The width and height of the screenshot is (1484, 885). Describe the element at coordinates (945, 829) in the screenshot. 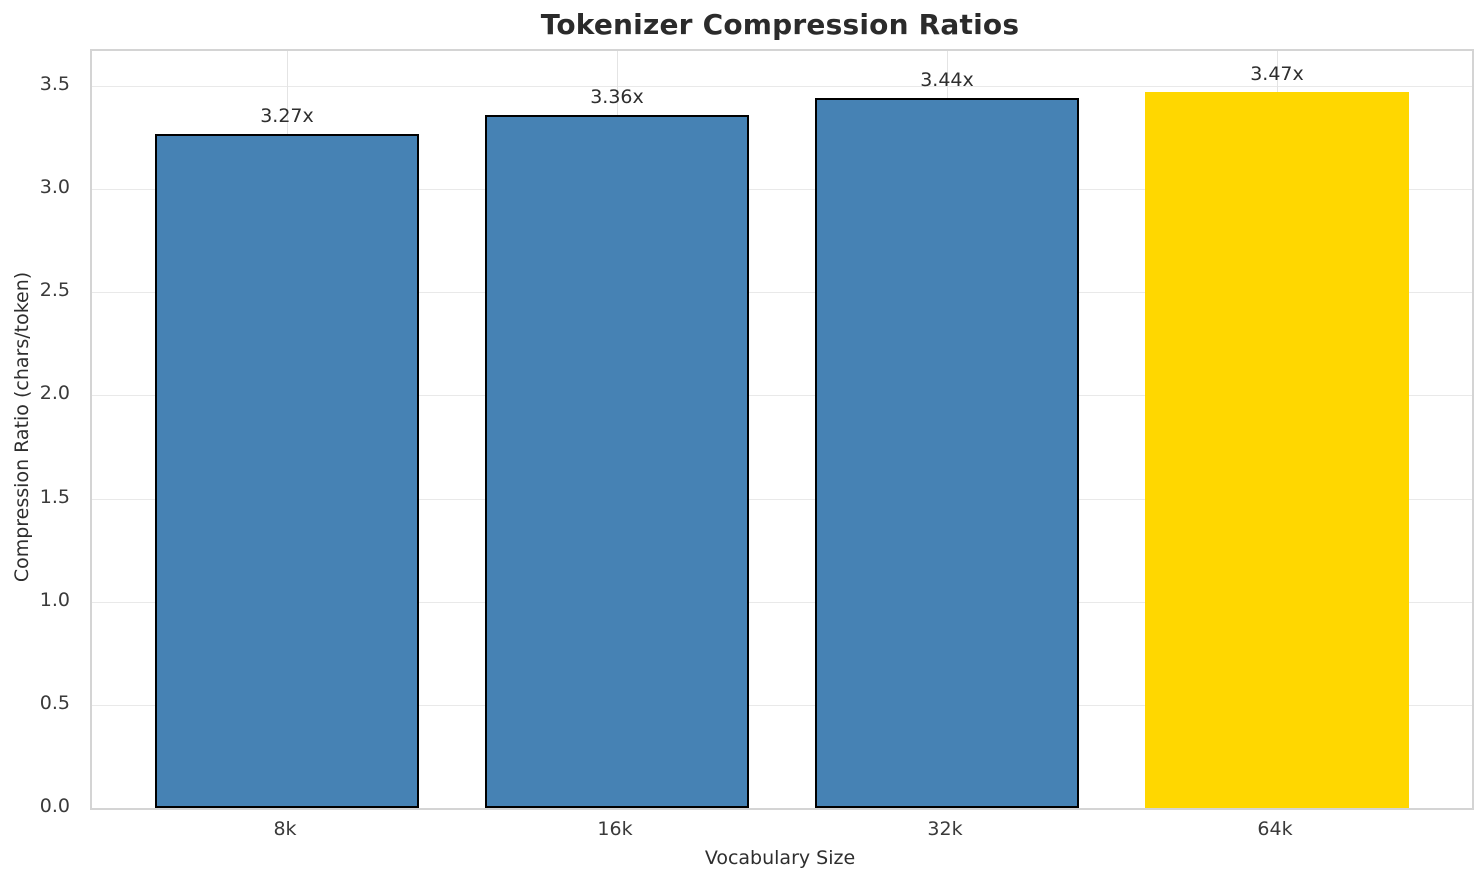

I see `x-tick-label: 32k` at that location.